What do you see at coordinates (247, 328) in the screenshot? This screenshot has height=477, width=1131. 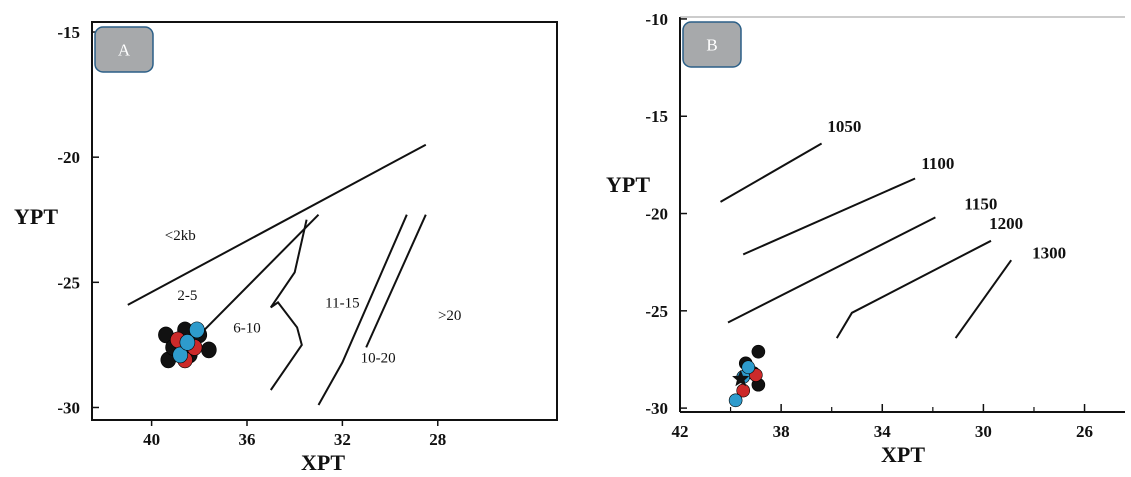 I see `panel-a-field-label: 6-10` at bounding box center [247, 328].